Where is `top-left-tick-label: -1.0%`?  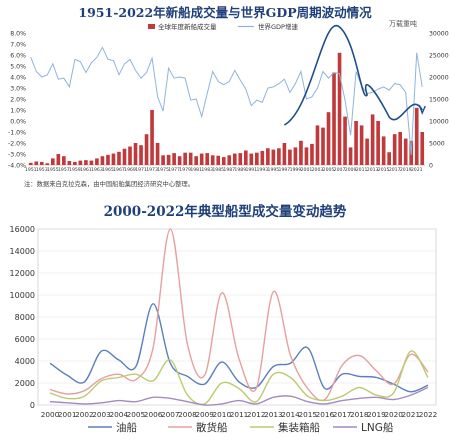 top-left-tick-label: -1.0% is located at coordinates (17, 133).